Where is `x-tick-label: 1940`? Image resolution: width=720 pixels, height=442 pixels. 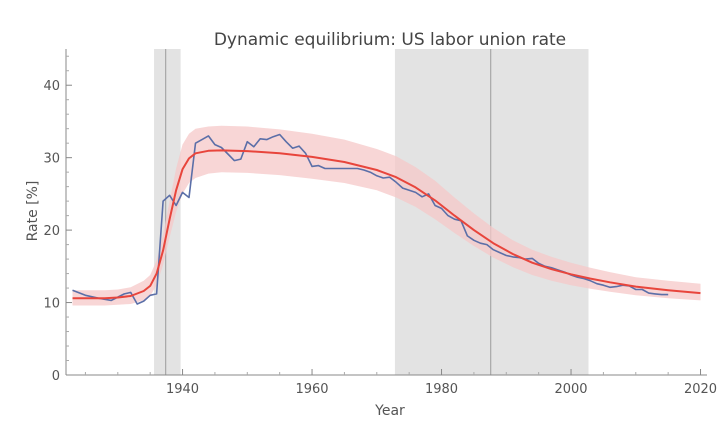
x-tick-label: 1940 is located at coordinates (182, 389).